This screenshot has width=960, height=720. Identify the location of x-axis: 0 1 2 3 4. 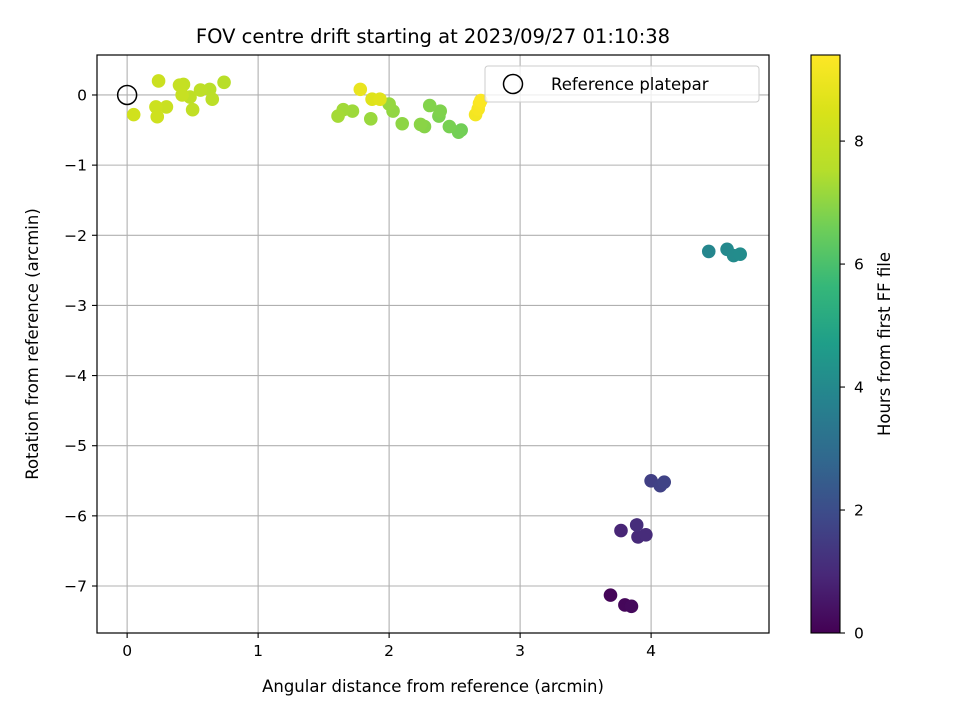
(389, 646).